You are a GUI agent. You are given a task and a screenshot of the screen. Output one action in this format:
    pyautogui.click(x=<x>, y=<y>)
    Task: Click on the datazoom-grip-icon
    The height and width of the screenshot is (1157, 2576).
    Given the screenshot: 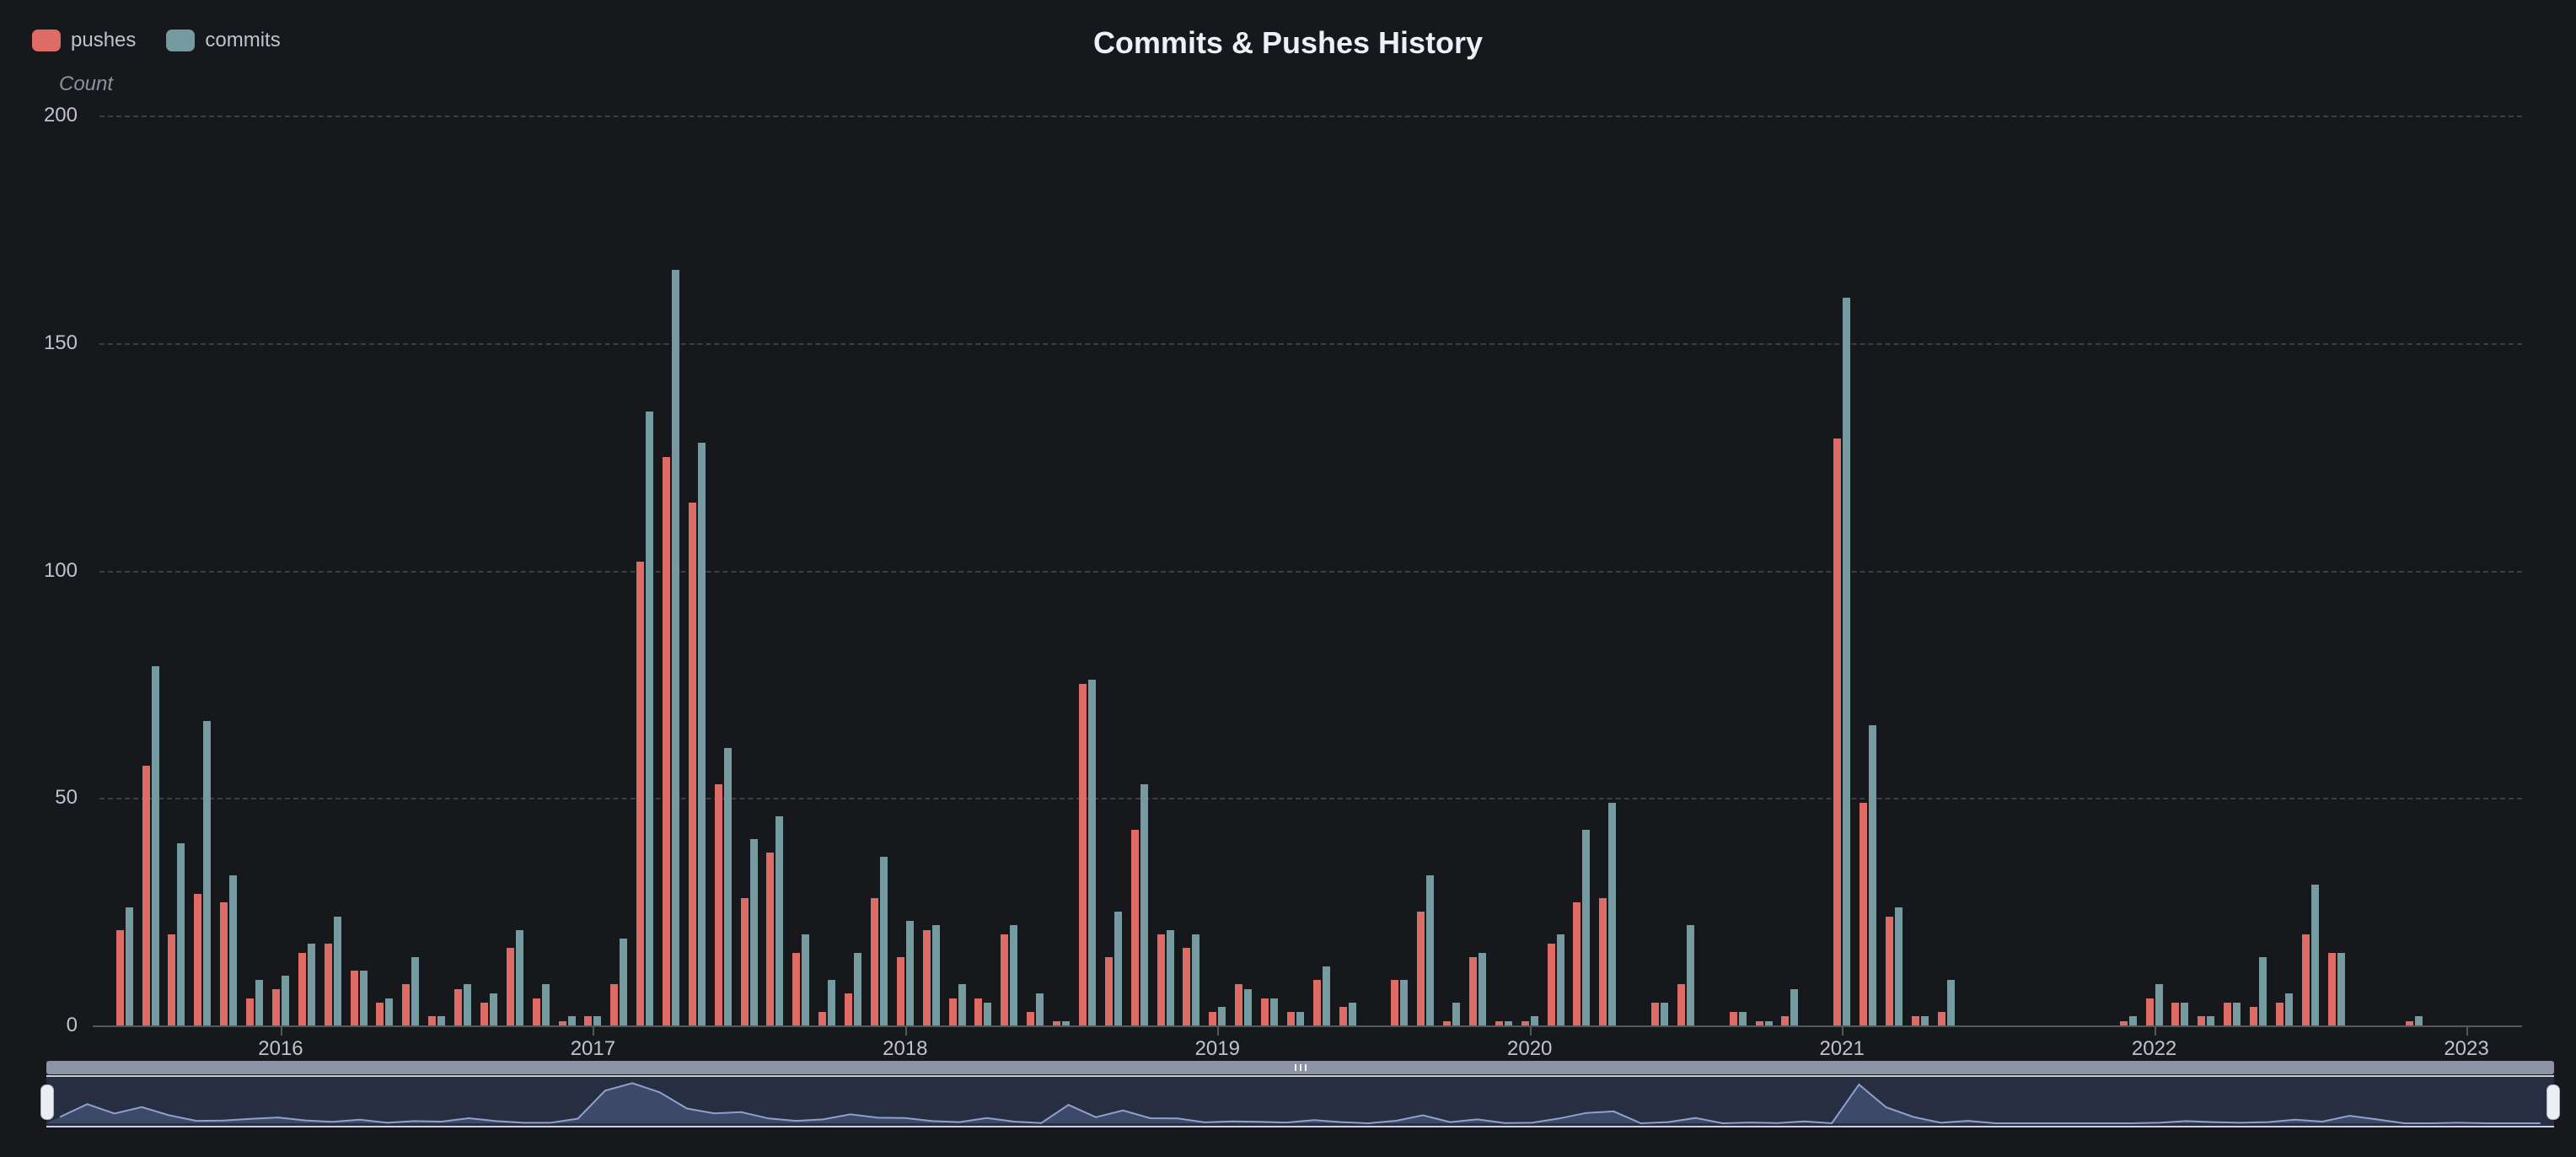 What is the action you would take?
    pyautogui.click(x=1300, y=1067)
    